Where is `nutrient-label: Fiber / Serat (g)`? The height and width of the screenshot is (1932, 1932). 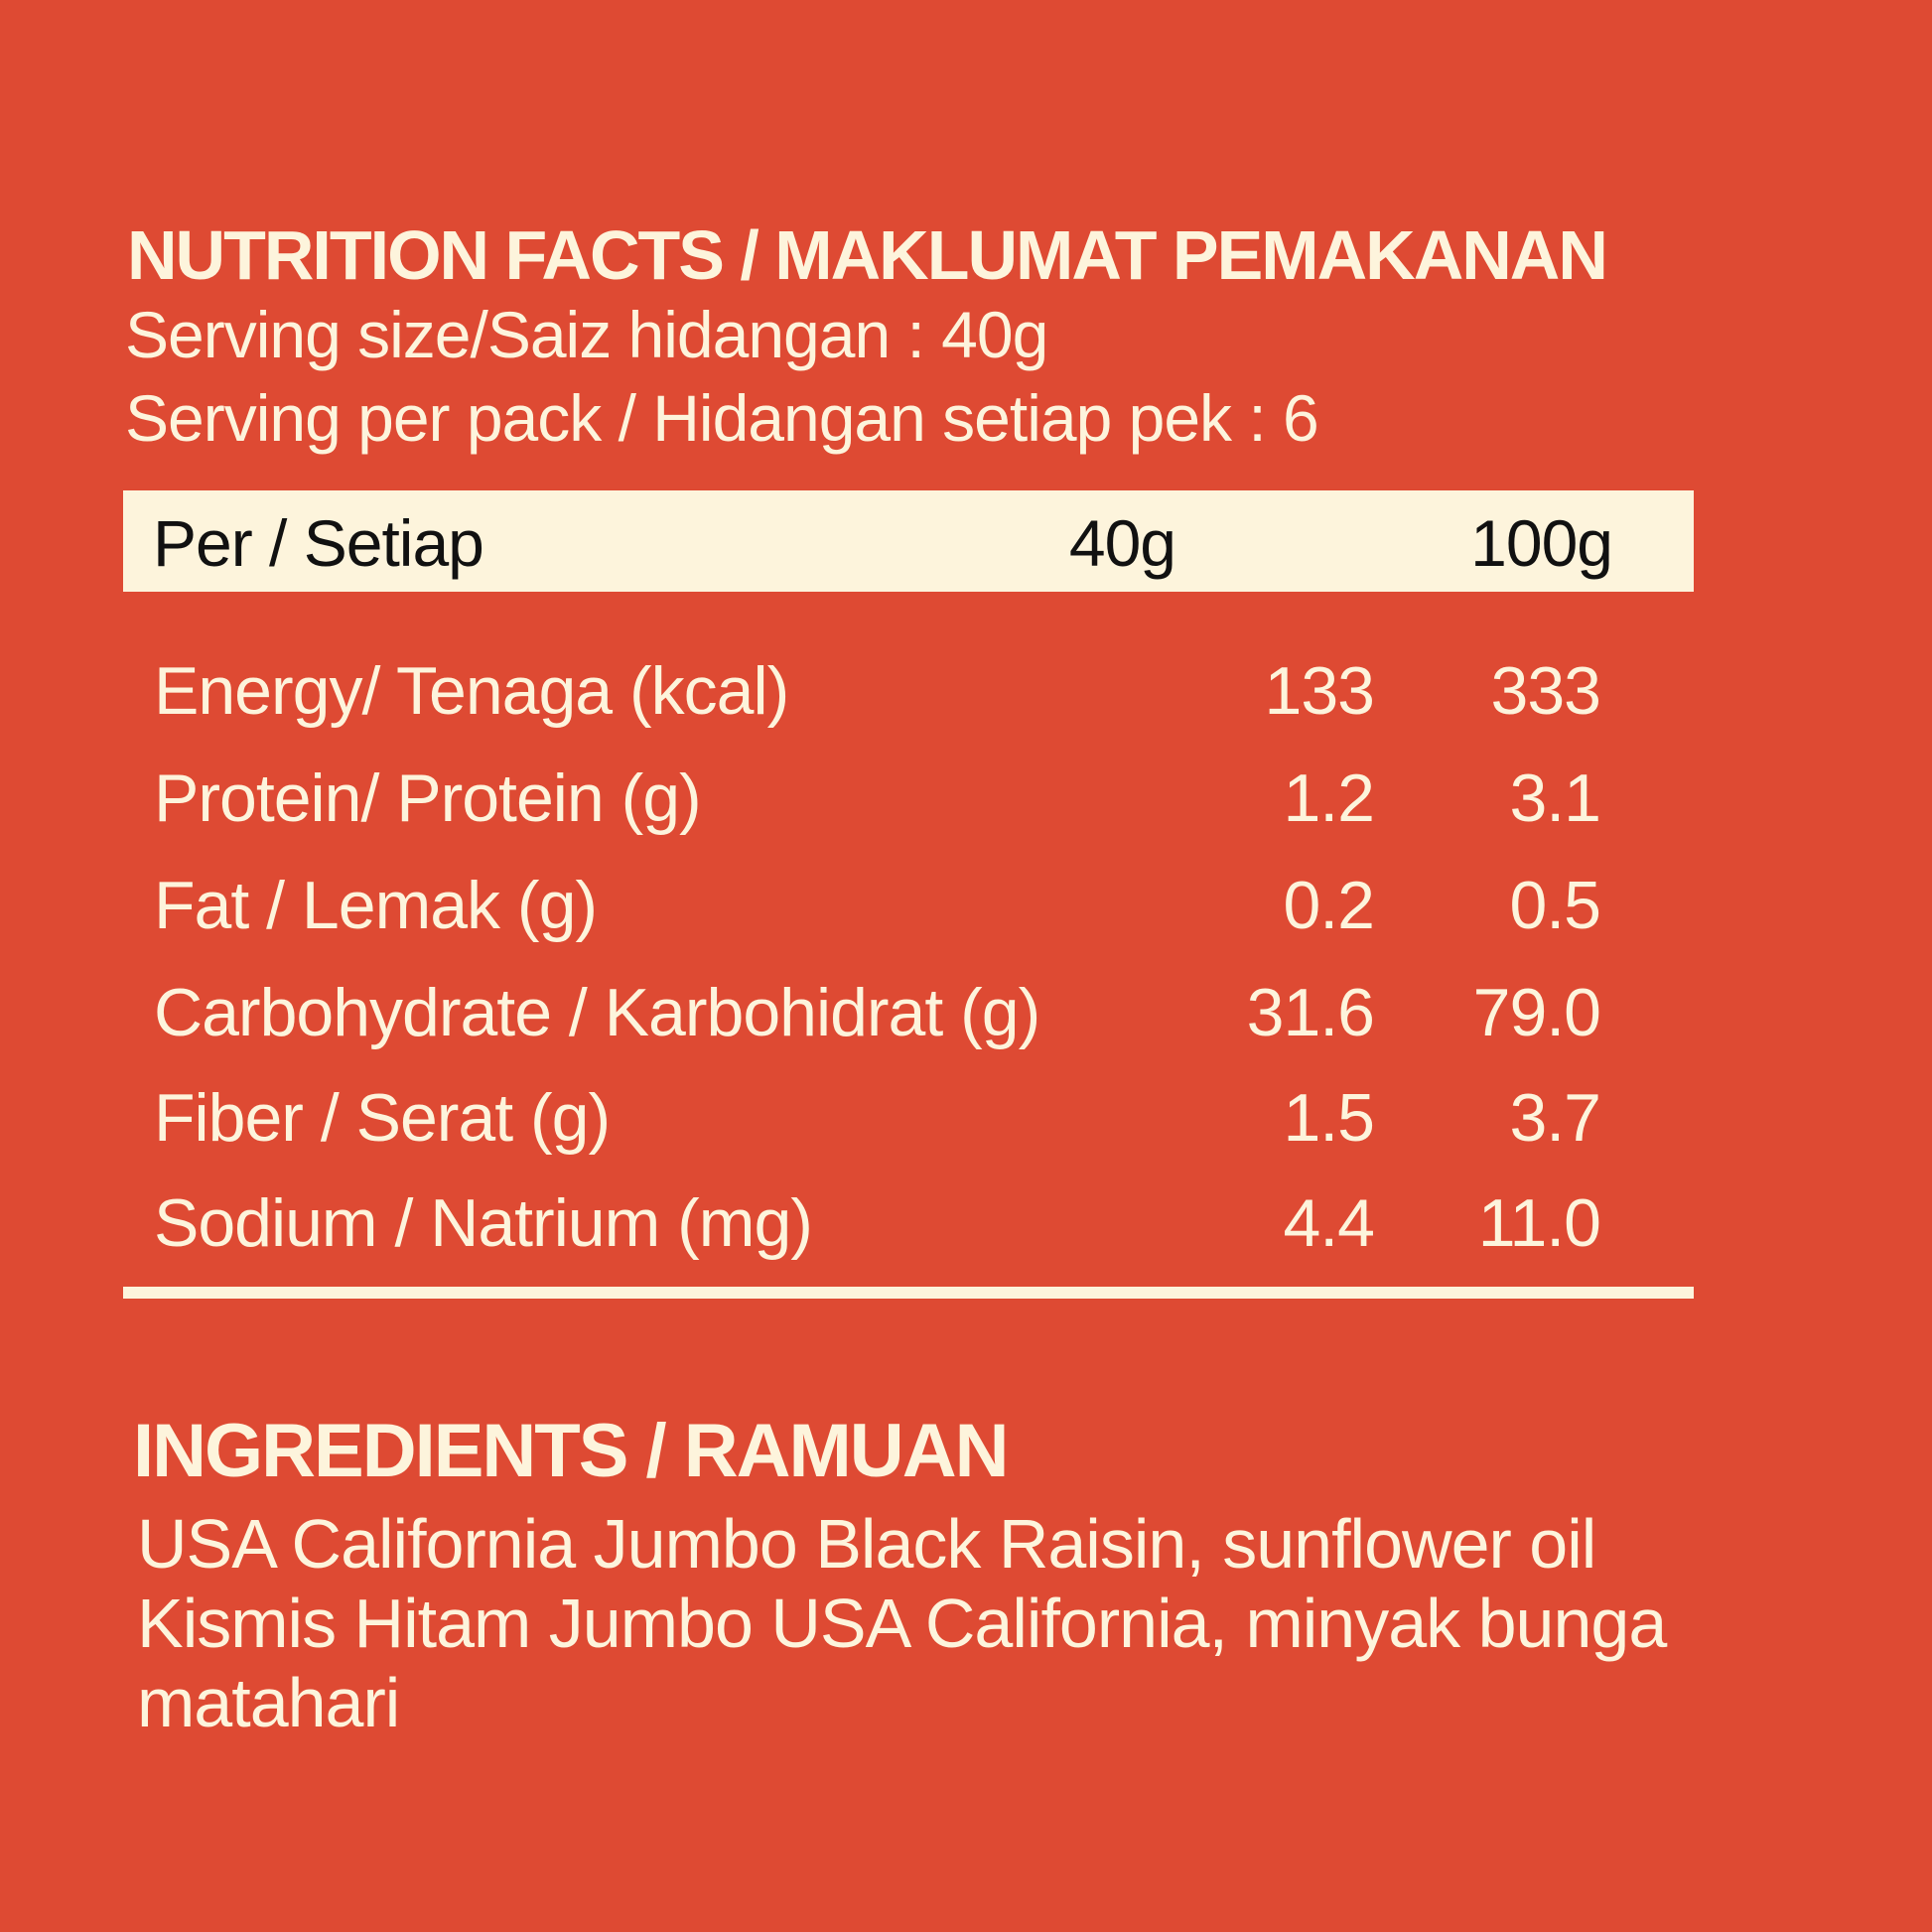
nutrient-label: Fiber / Serat (g) is located at coordinates (383, 1118).